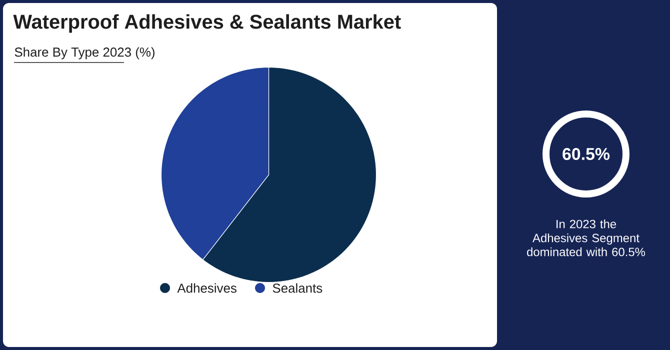 The width and height of the screenshot is (670, 350). Describe the element at coordinates (207, 23) in the screenshot. I see `chart-title: Waterproof Adhesives & Sealants Market` at that location.